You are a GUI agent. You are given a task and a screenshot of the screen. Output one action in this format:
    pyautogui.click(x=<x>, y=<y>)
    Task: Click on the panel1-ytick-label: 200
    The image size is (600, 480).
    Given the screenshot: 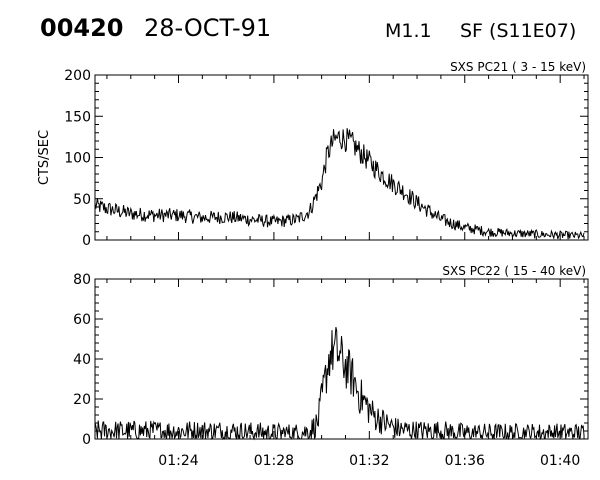 What is the action you would take?
    pyautogui.click(x=77, y=76)
    